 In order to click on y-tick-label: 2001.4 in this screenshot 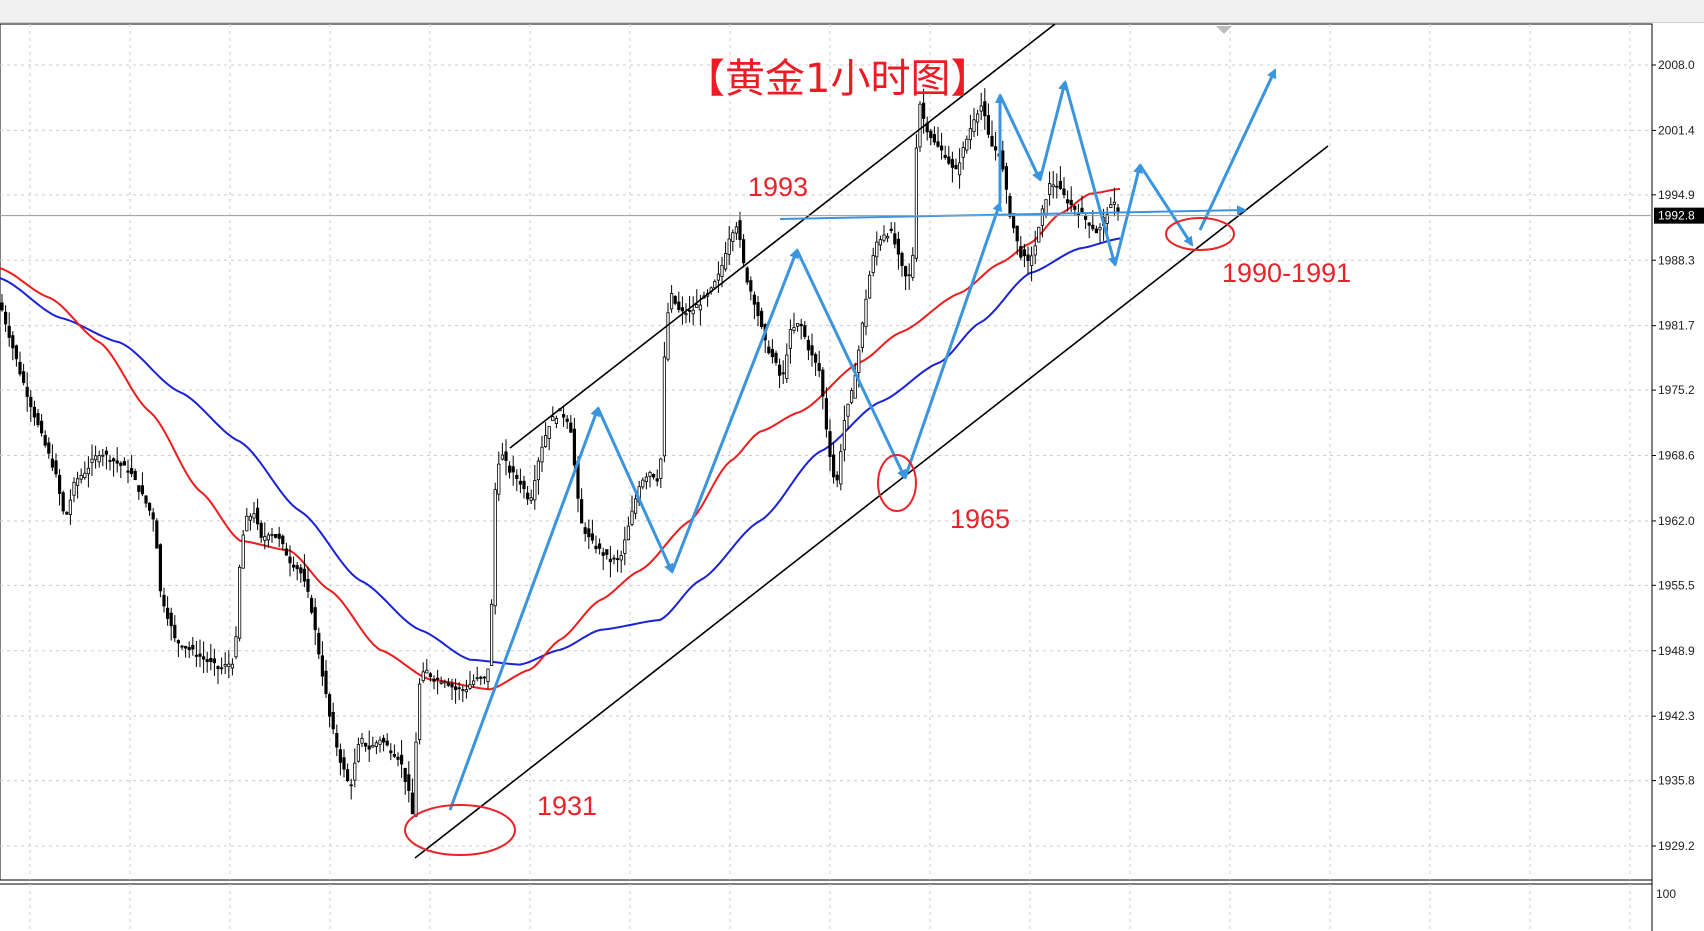, I will do `click(1676, 130)`.